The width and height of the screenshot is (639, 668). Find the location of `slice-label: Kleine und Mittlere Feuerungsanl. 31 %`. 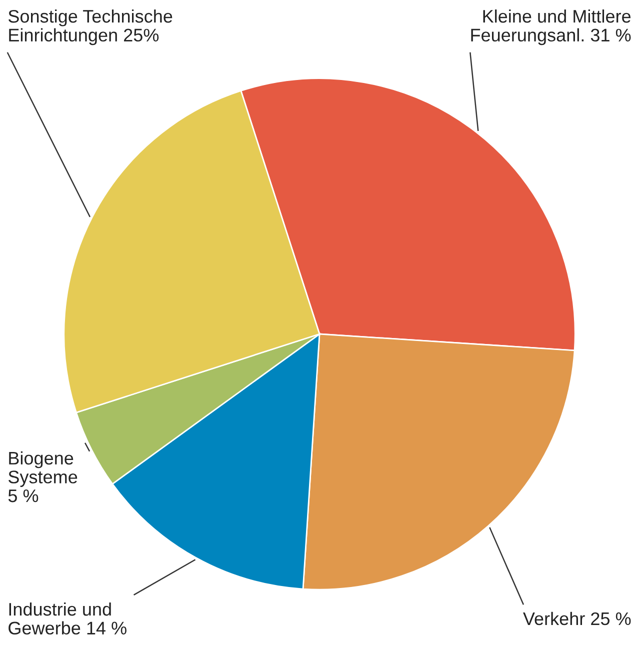

slice-label: Kleine und Mittlere Feuerungsanl. 31 % is located at coordinates (551, 27).